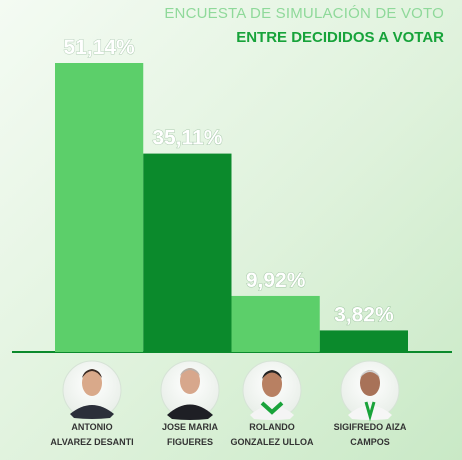 This screenshot has width=462, height=460. What do you see at coordinates (100, 47) in the screenshot?
I see `value-label: 51,14%` at bounding box center [100, 47].